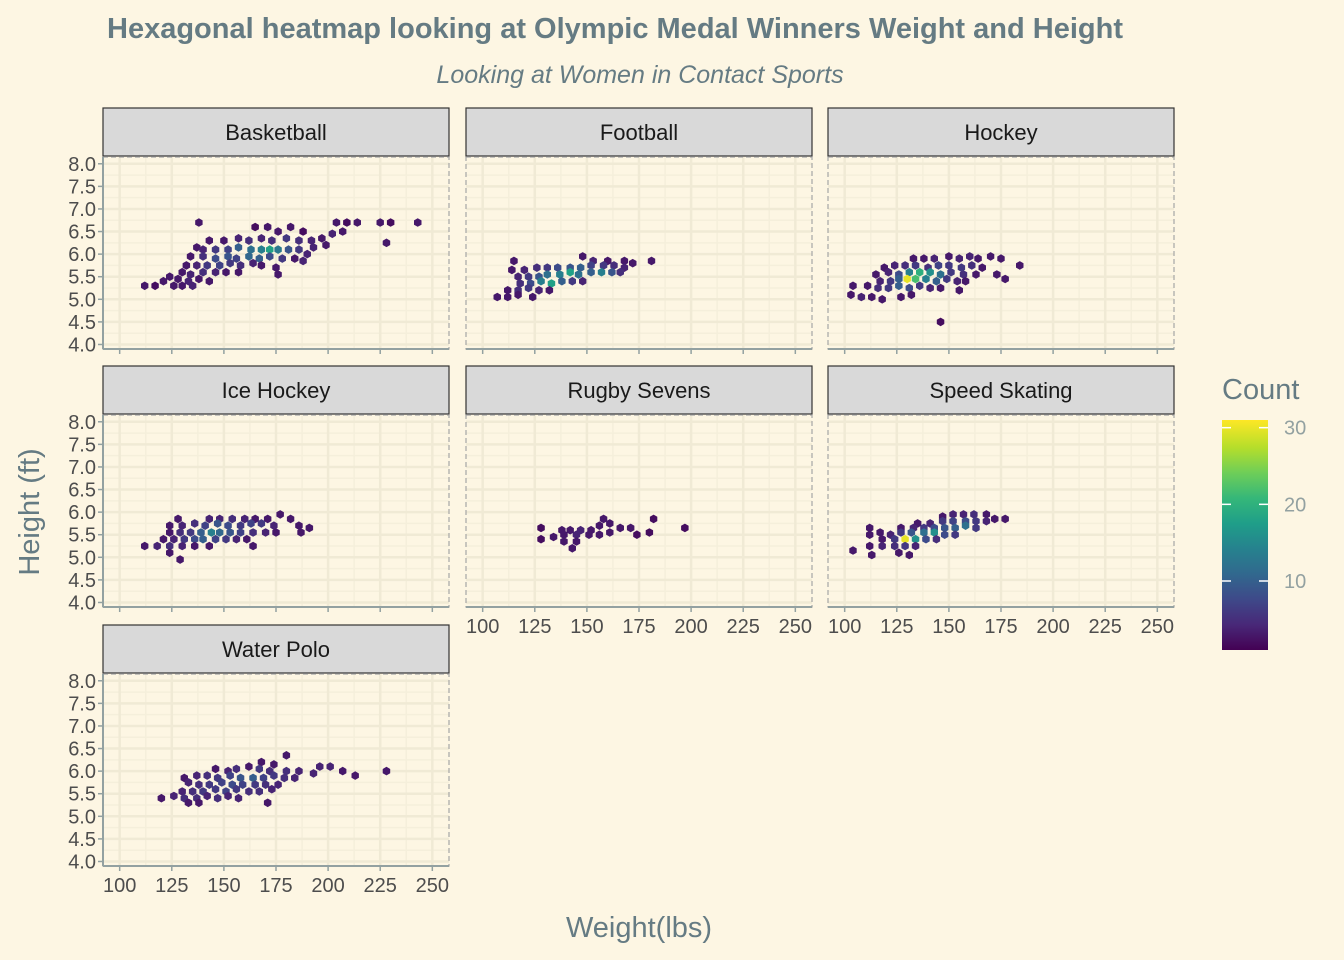  What do you see at coordinates (82, 513) in the screenshot?
I see `y-tick-label: 6.0` at bounding box center [82, 513].